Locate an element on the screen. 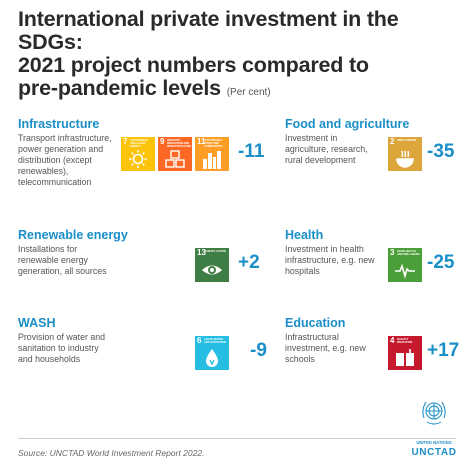 The image size is (474, 474). sdg-3-icon: 3 GOOD HEALTH AND WELL-BEING is located at coordinates (405, 265).